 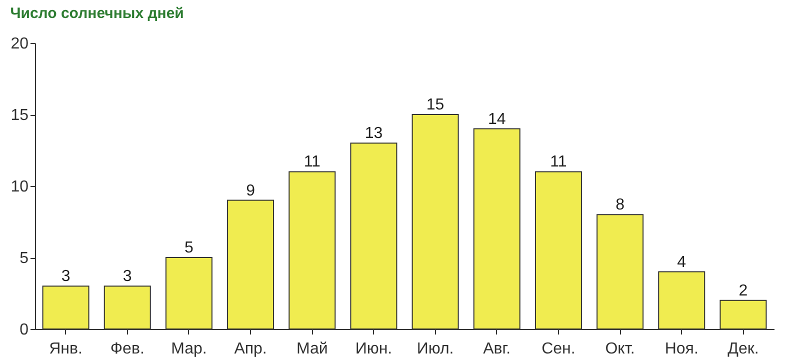 I want to click on x-tick-label: Май, so click(x=312, y=349).